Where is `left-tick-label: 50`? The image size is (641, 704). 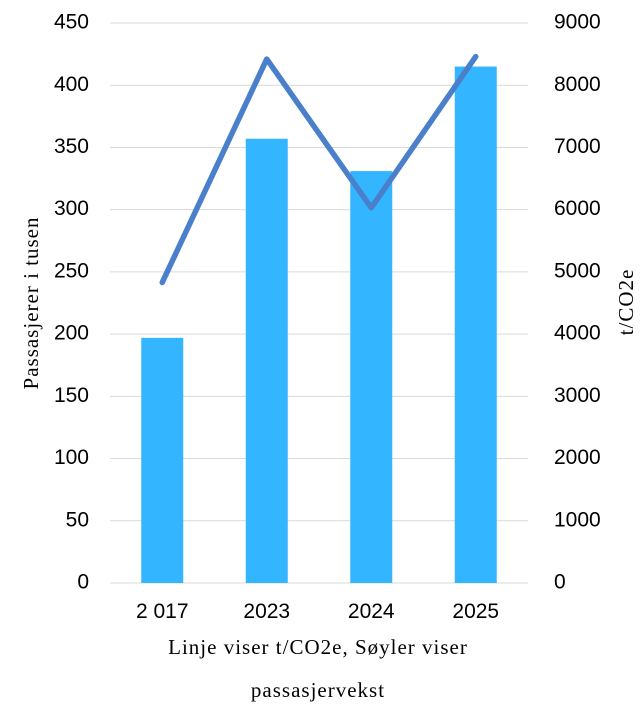 left-tick-label: 50 is located at coordinates (77, 519).